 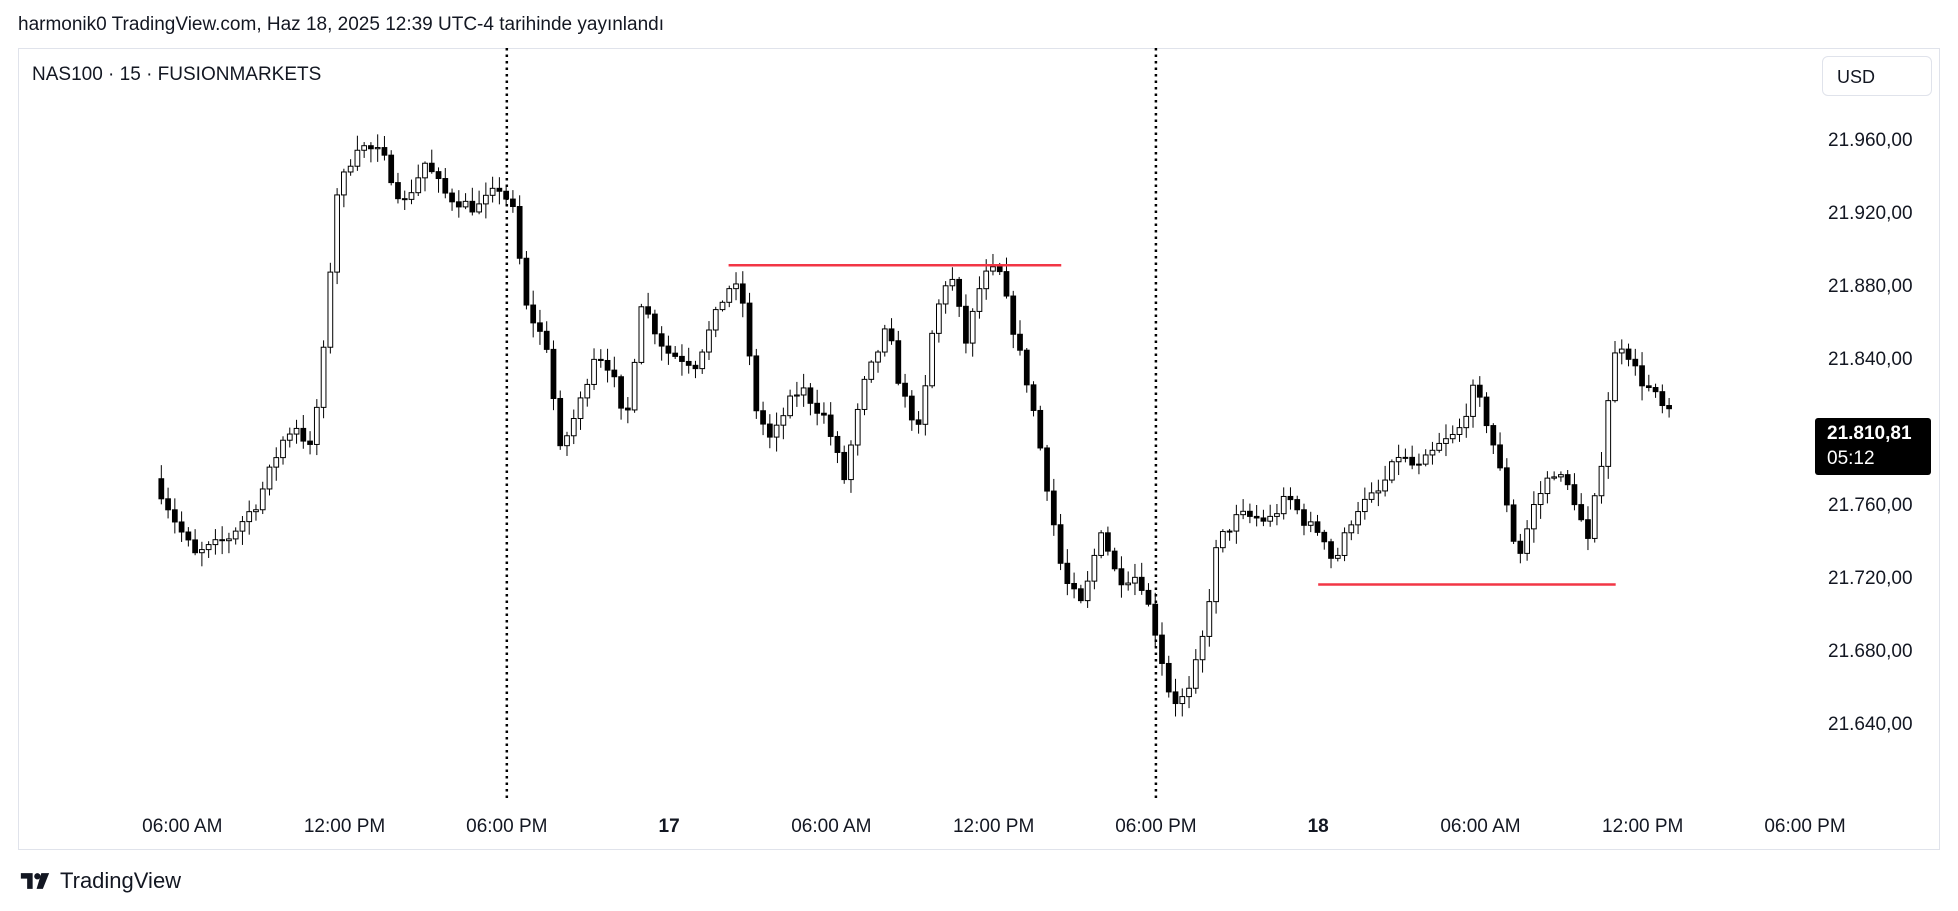 I want to click on price-tick-label: 21.880,00, so click(x=1870, y=287).